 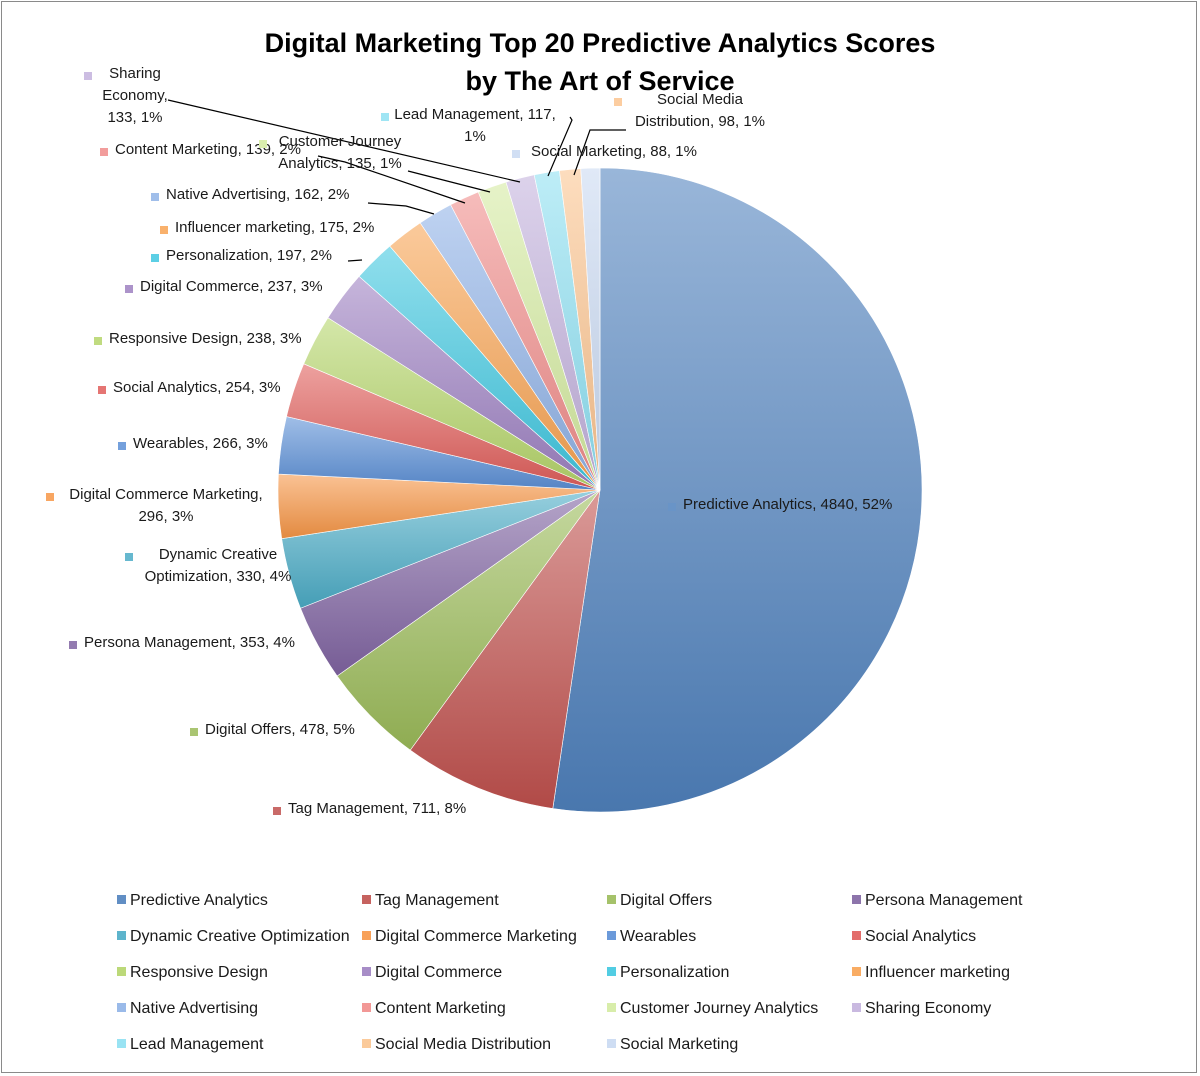 I want to click on data-label-line: Economy,, so click(x=135, y=95).